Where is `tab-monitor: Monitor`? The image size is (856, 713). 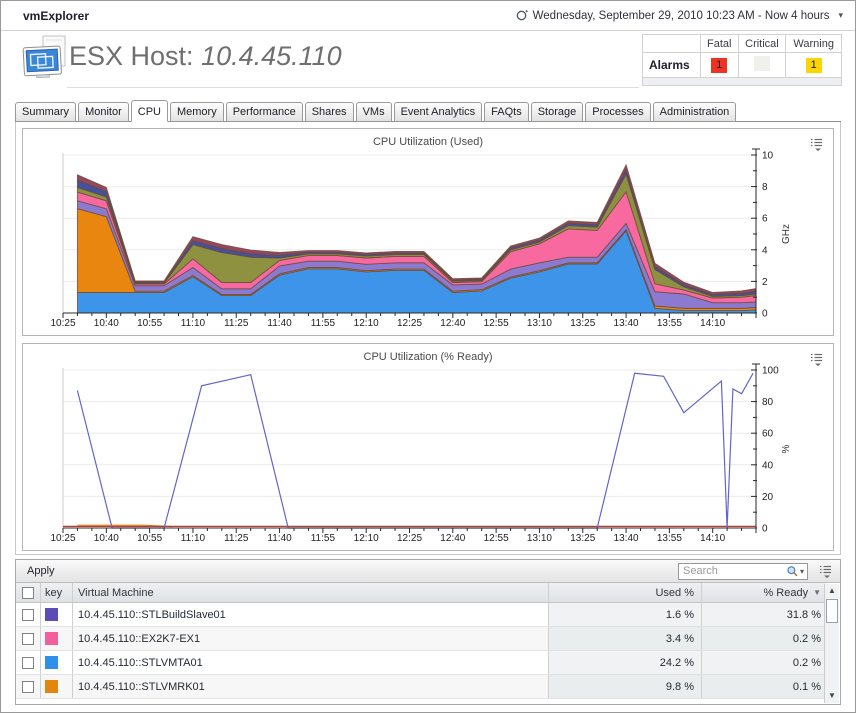 tab-monitor: Monitor is located at coordinates (103, 112).